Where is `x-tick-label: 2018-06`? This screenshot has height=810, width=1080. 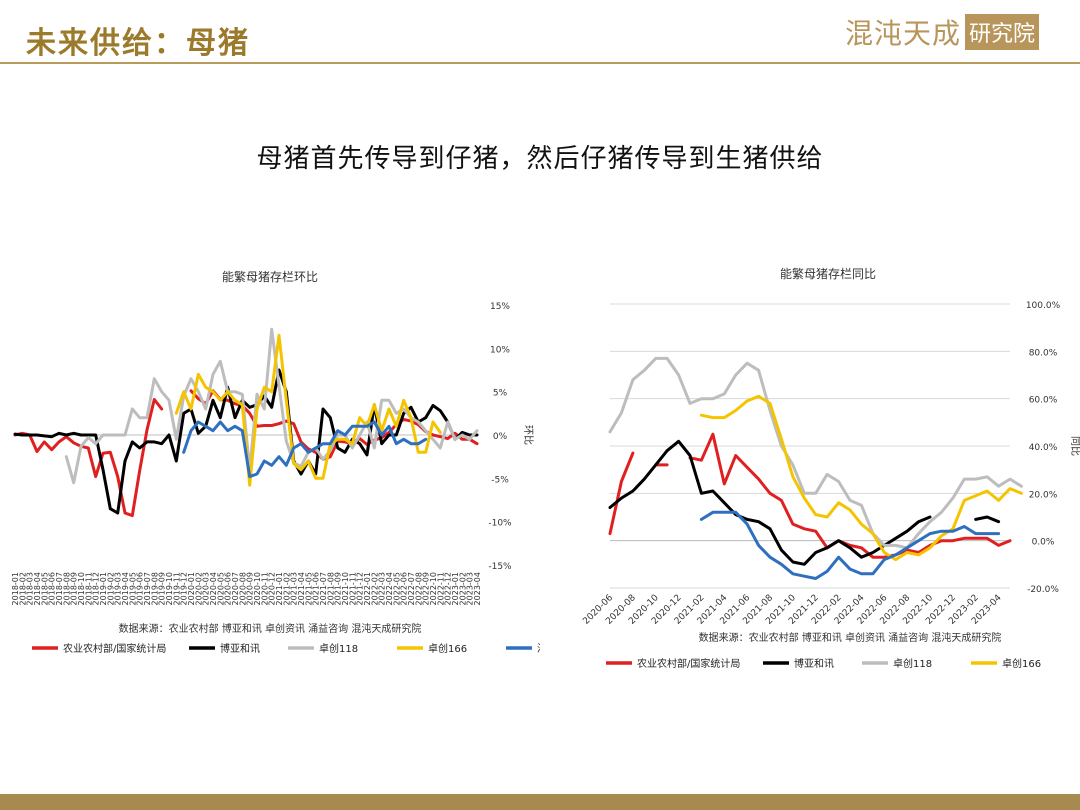
x-tick-label: 2018-06 is located at coordinates (52, 588).